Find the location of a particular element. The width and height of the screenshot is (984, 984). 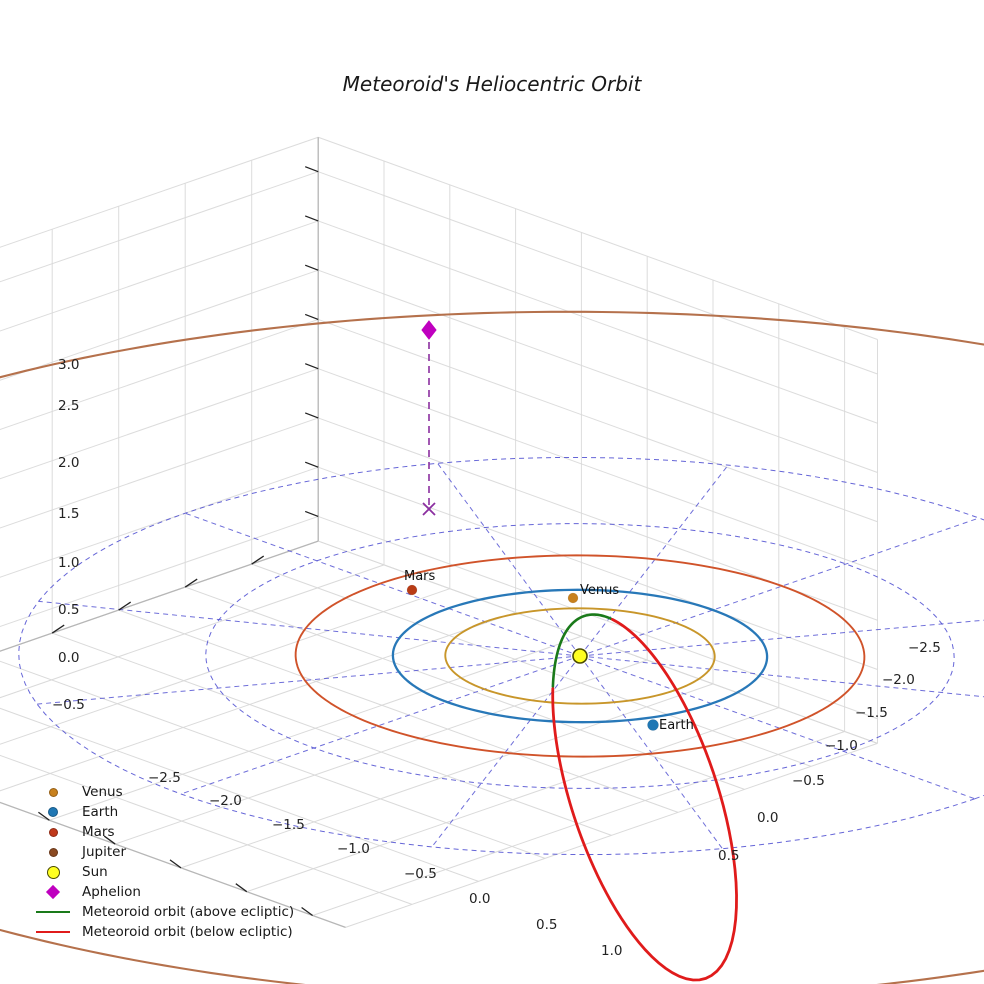

body-marker-venus is located at coordinates (573, 598).